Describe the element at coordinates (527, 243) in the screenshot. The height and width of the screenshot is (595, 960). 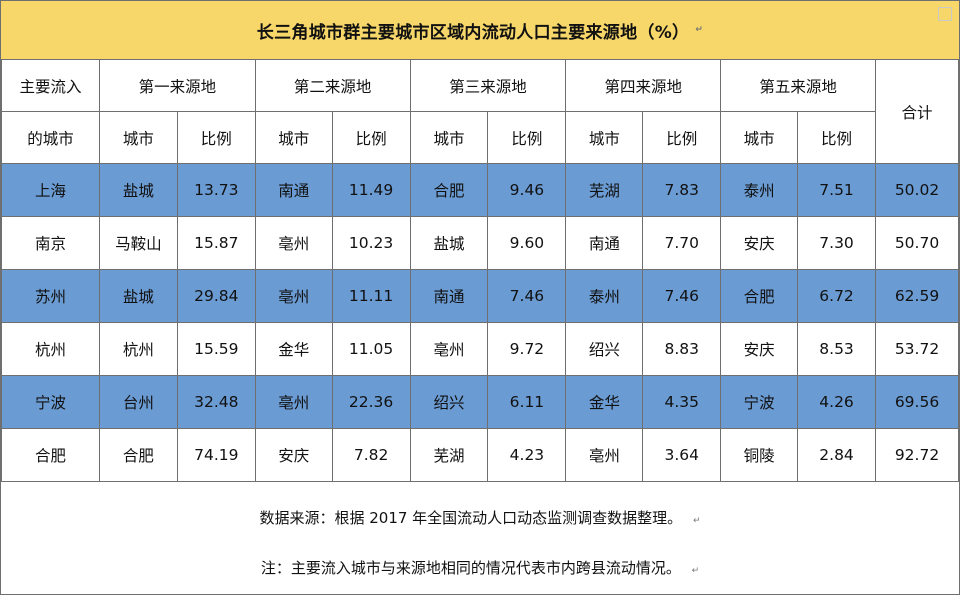
I see `source-ratio: 9.60` at that location.